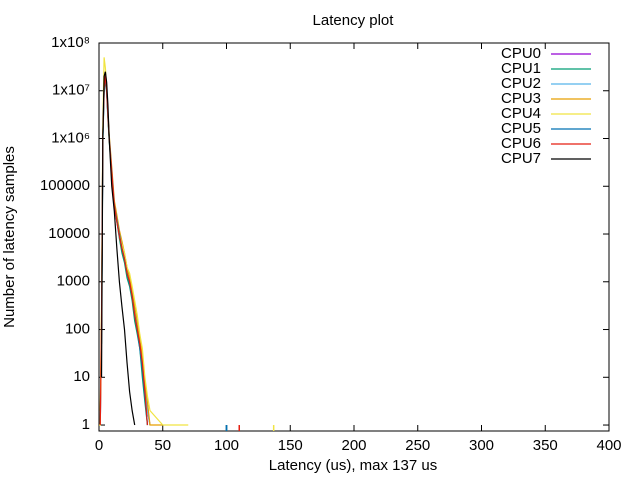  Describe the element at coordinates (290, 445) in the screenshot. I see `x-tick-label: 150` at that location.